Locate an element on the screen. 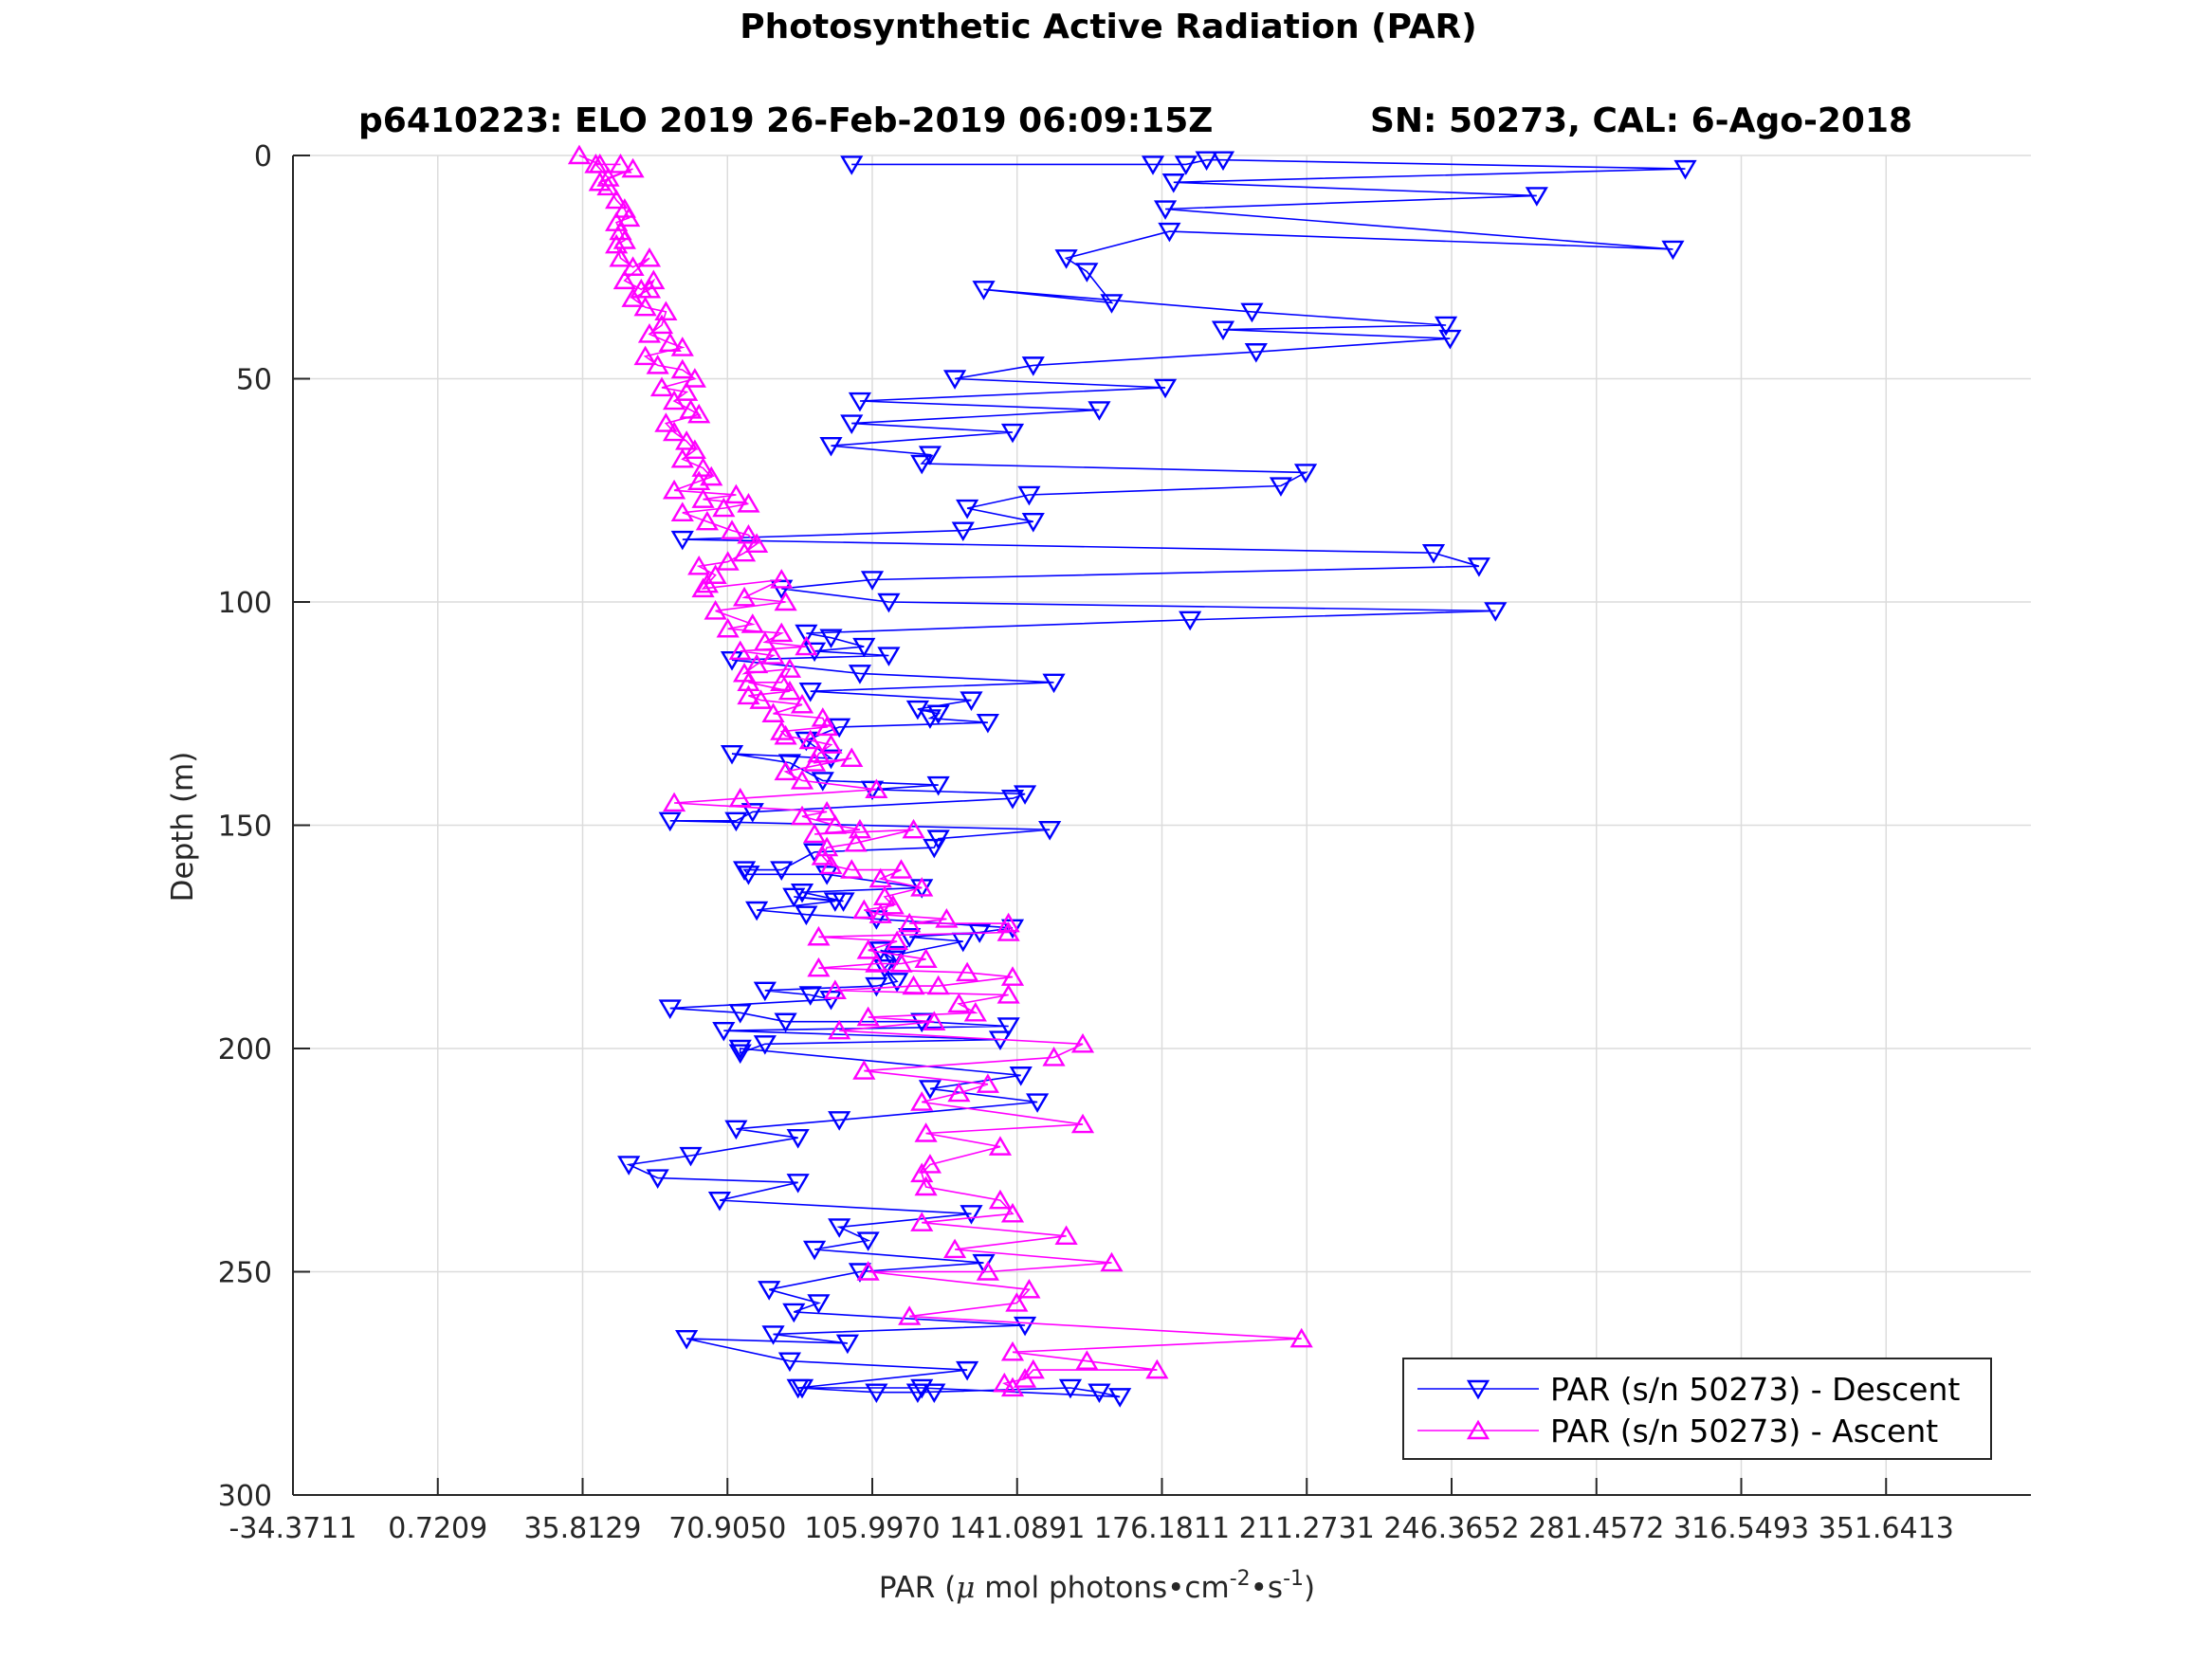  x-tick-label: 211.2731 is located at coordinates (1307, 1528).